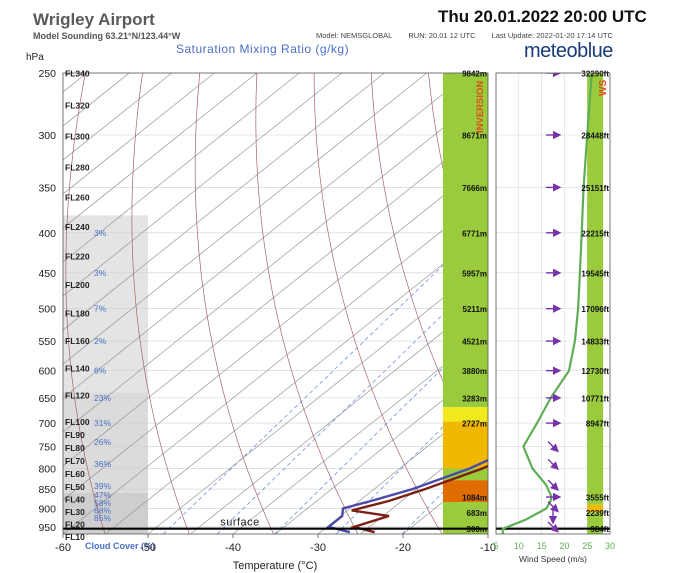 The width and height of the screenshot is (690, 573). What do you see at coordinates (47, 310) in the screenshot?
I see `pressure-tick-label: 500` at bounding box center [47, 310].